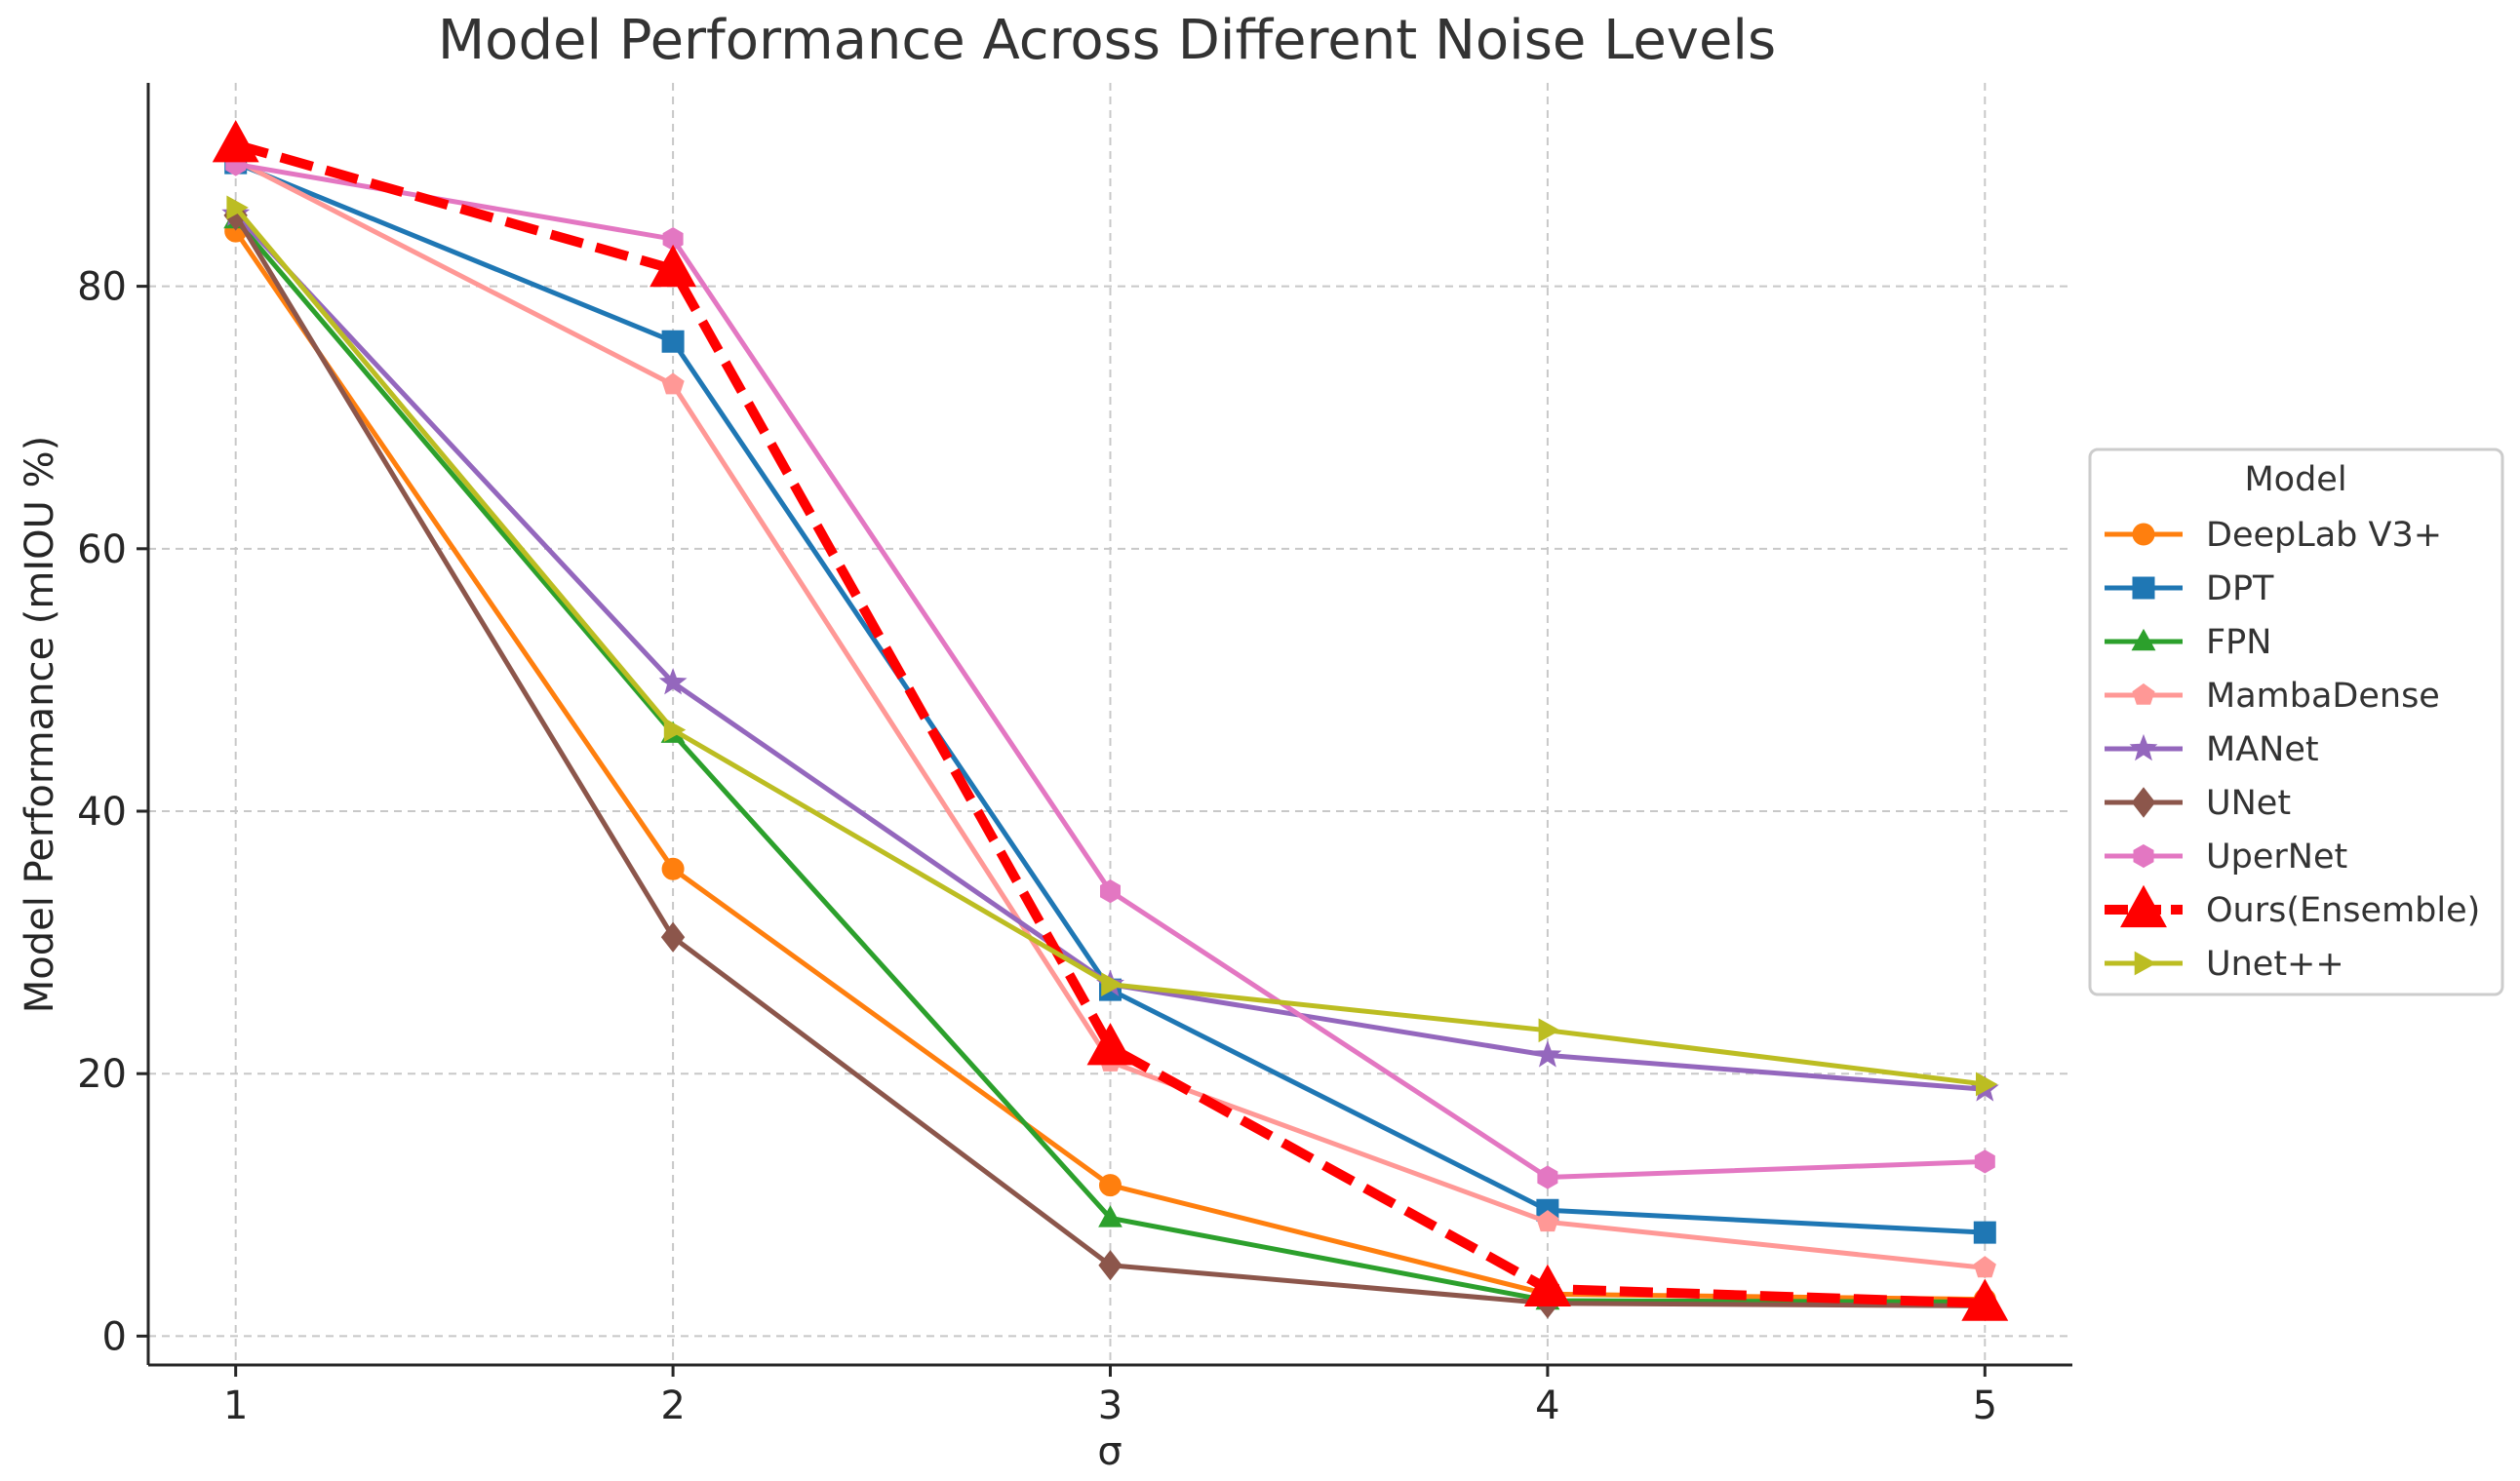 Image resolution: width=2520 pixels, height=1481 pixels. I want to click on x-axis-label: σ, so click(1109, 1452).